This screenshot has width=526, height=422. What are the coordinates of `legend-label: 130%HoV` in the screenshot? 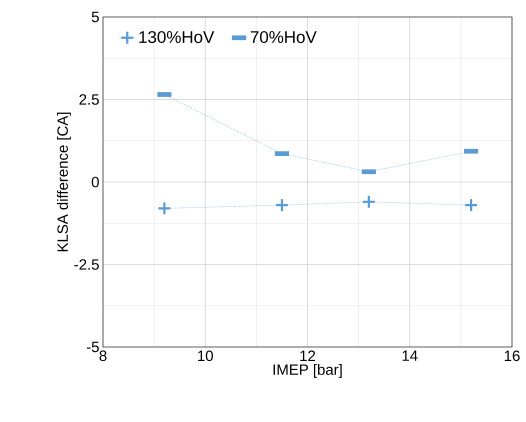 It's located at (176, 37).